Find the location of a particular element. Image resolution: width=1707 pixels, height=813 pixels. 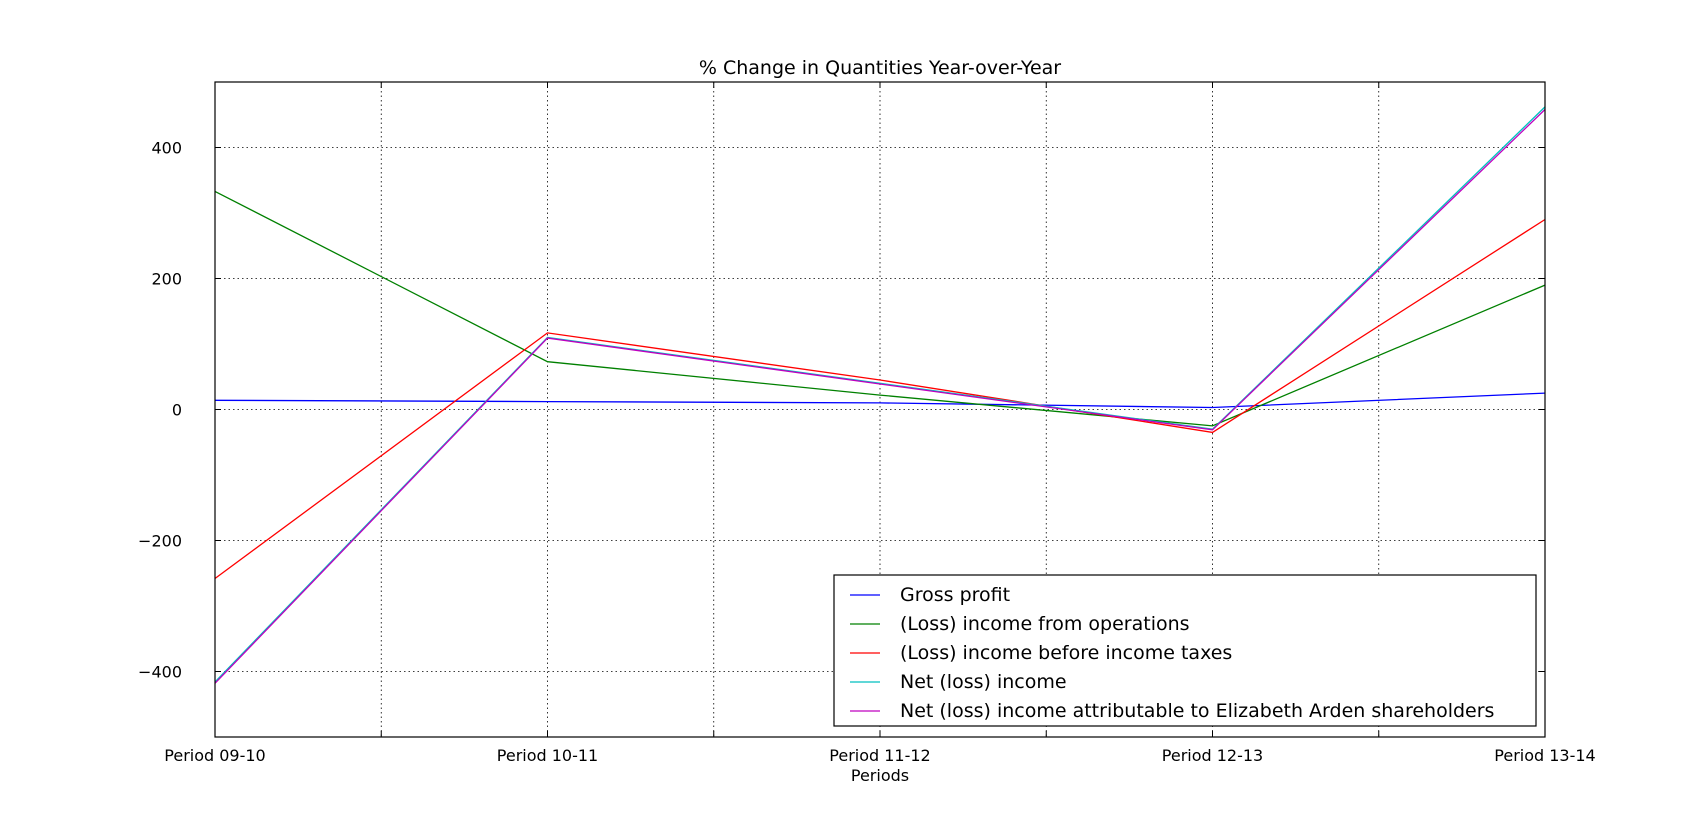

legend-frame is located at coordinates (1185, 650).